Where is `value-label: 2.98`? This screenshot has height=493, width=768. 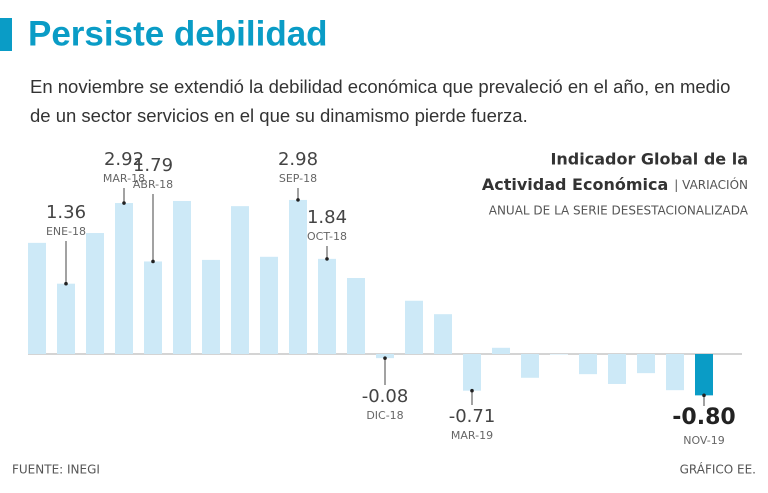
value-label: 2.98 is located at coordinates (298, 159).